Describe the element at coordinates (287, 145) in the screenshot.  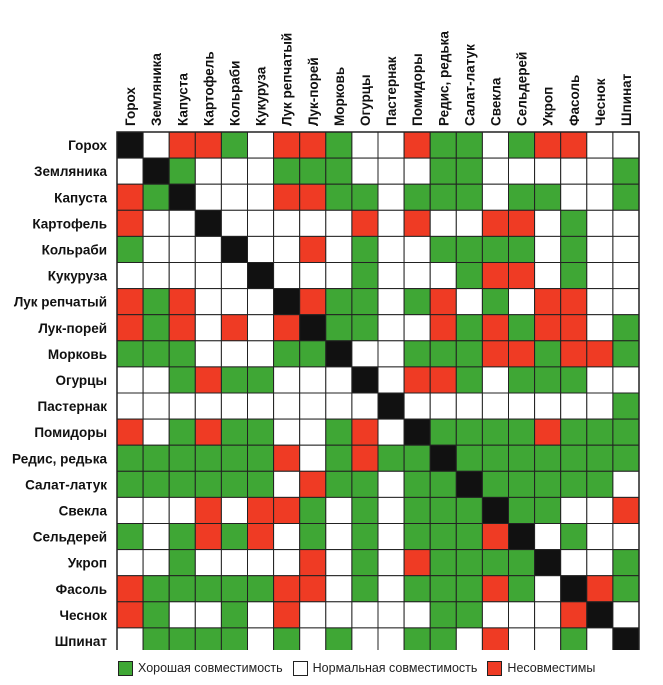
I see `cell-r1-c7` at that location.